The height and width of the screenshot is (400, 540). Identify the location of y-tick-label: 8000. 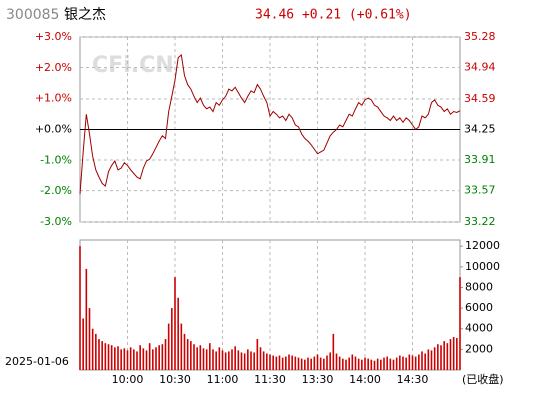
(479, 286).